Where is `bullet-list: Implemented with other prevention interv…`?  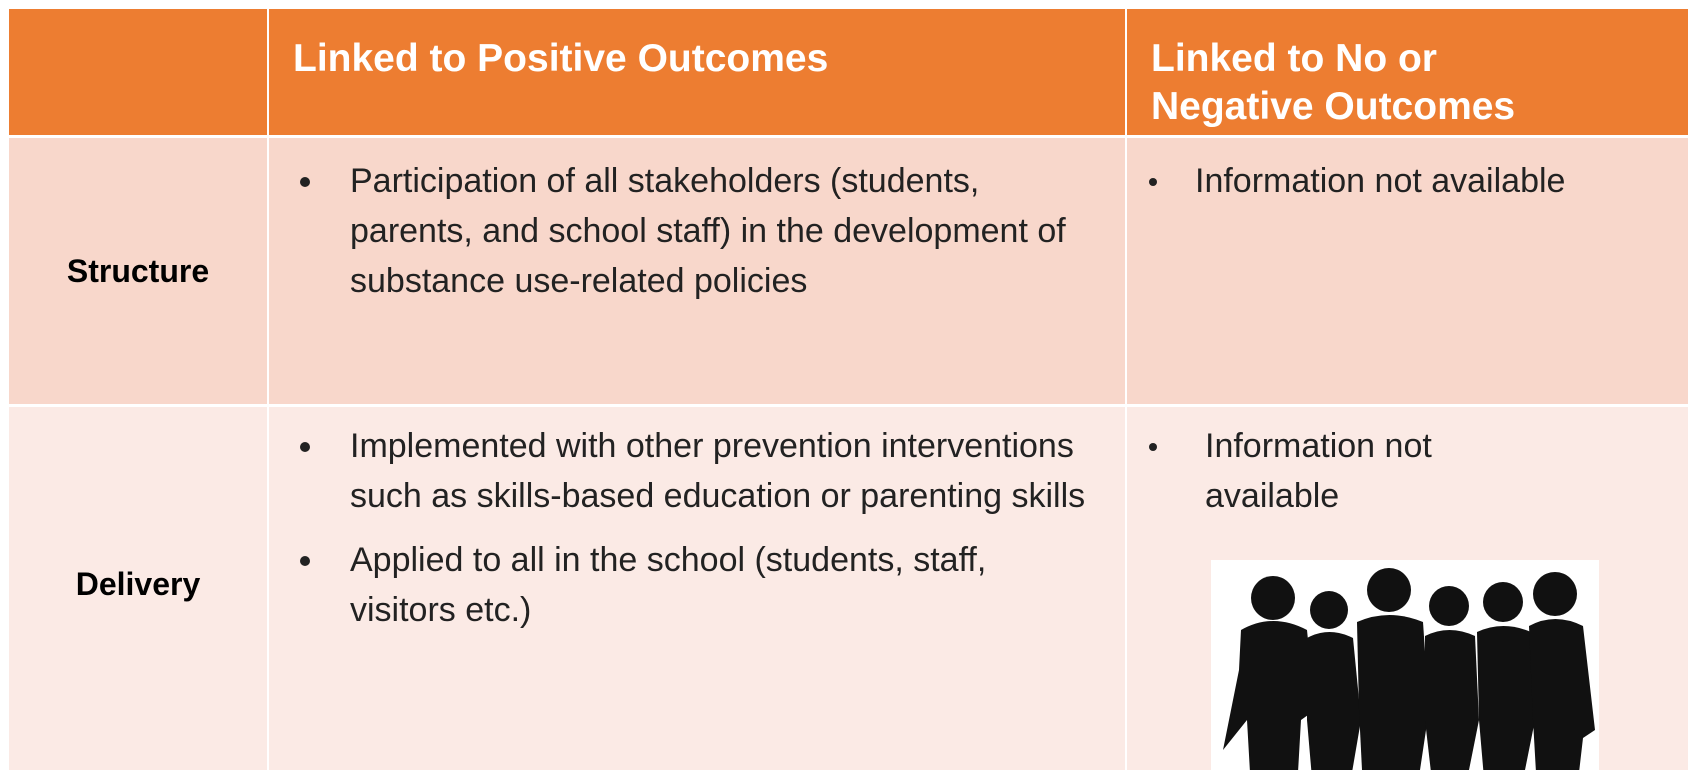 bullet-list: Implemented with other prevention interv… is located at coordinates (682, 528).